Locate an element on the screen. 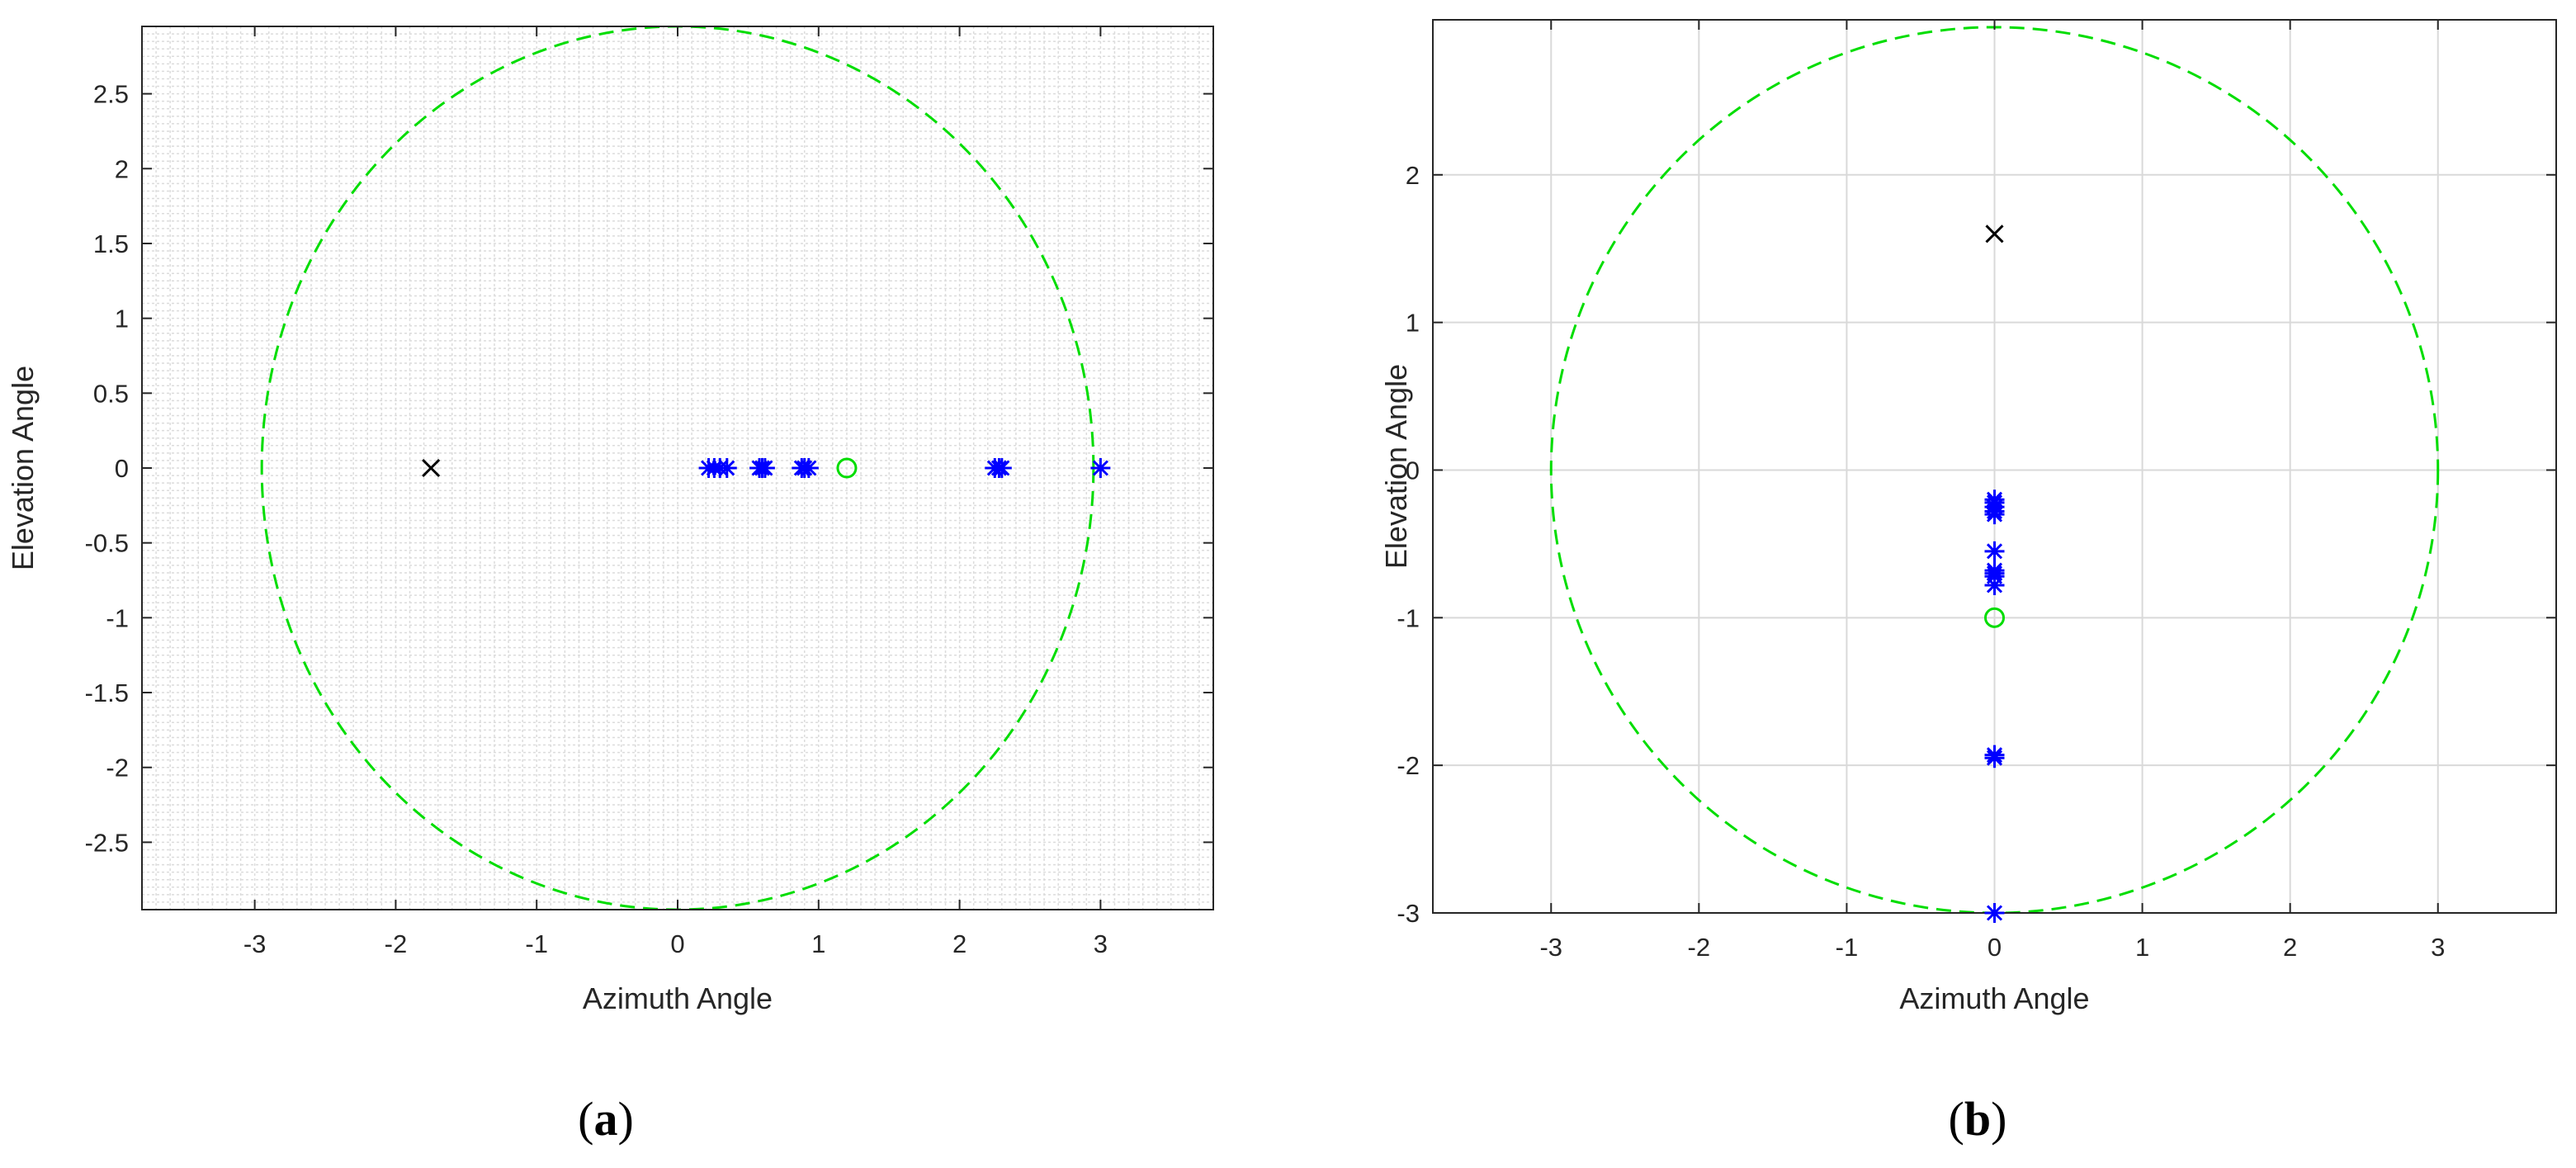 Image resolution: width=2576 pixels, height=1168 pixels. y-tick-label: 1.5 is located at coordinates (111, 243).